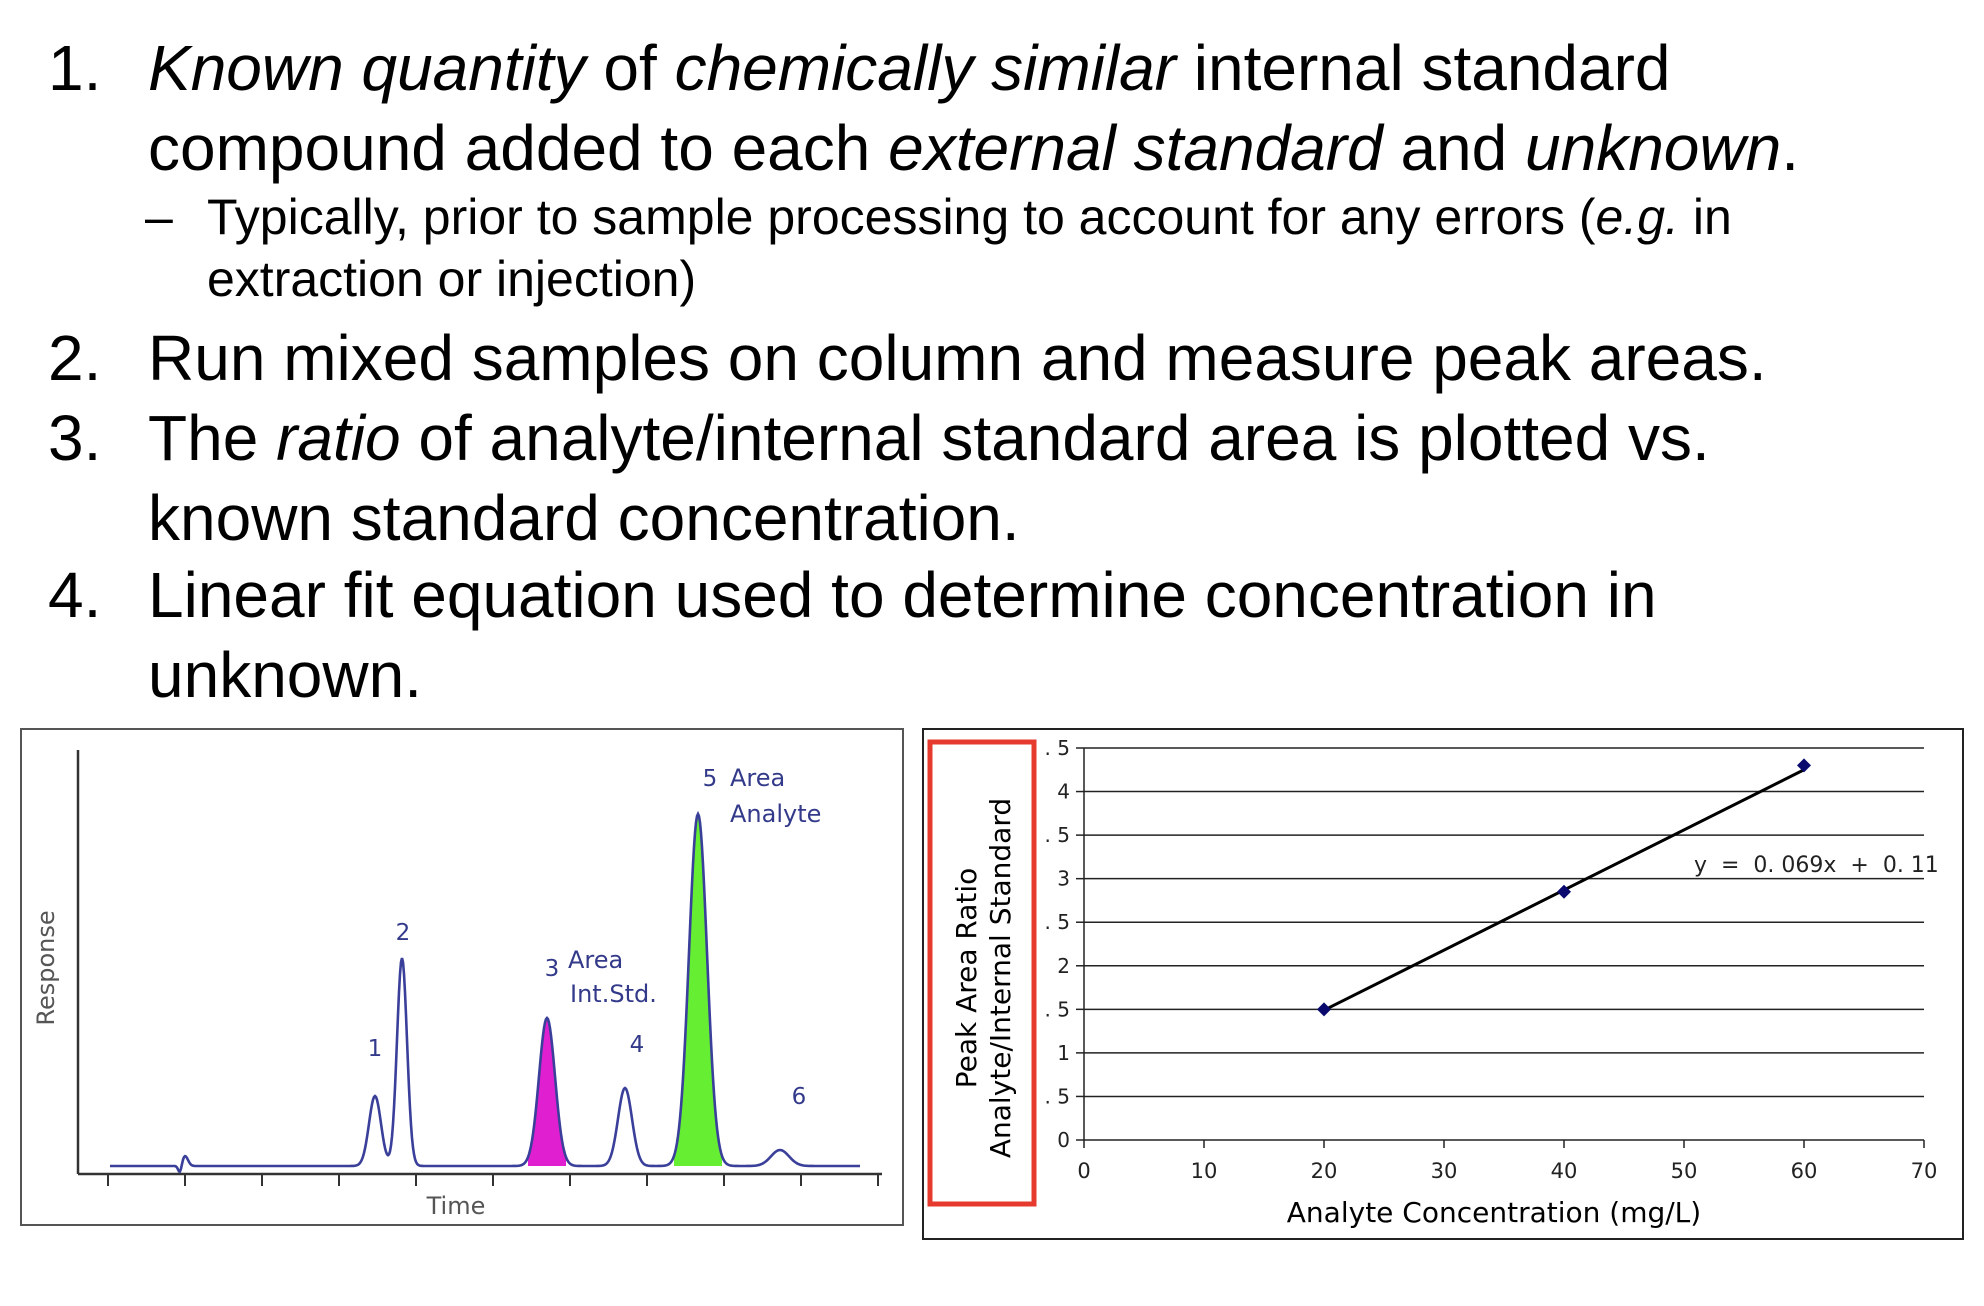 Image resolution: width=1984 pixels, height=1306 pixels. Describe the element at coordinates (1653, 148) in the screenshot. I see `text-run: unknown` at that location.